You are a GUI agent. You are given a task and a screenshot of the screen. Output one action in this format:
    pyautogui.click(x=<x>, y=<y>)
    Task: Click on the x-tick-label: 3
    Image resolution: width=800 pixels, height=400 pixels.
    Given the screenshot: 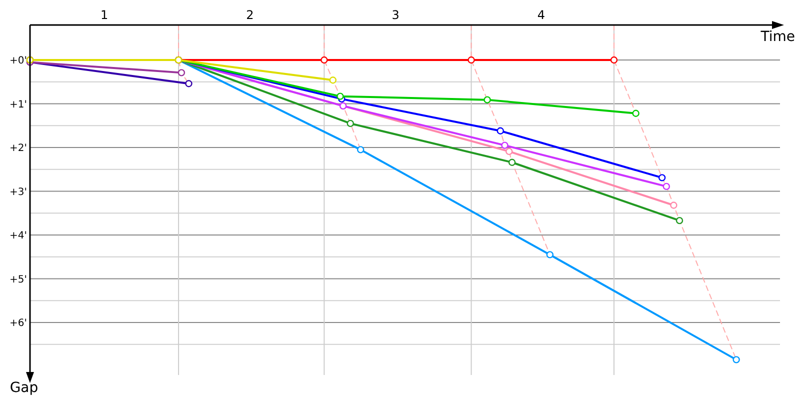 What is the action you would take?
    pyautogui.click(x=396, y=15)
    